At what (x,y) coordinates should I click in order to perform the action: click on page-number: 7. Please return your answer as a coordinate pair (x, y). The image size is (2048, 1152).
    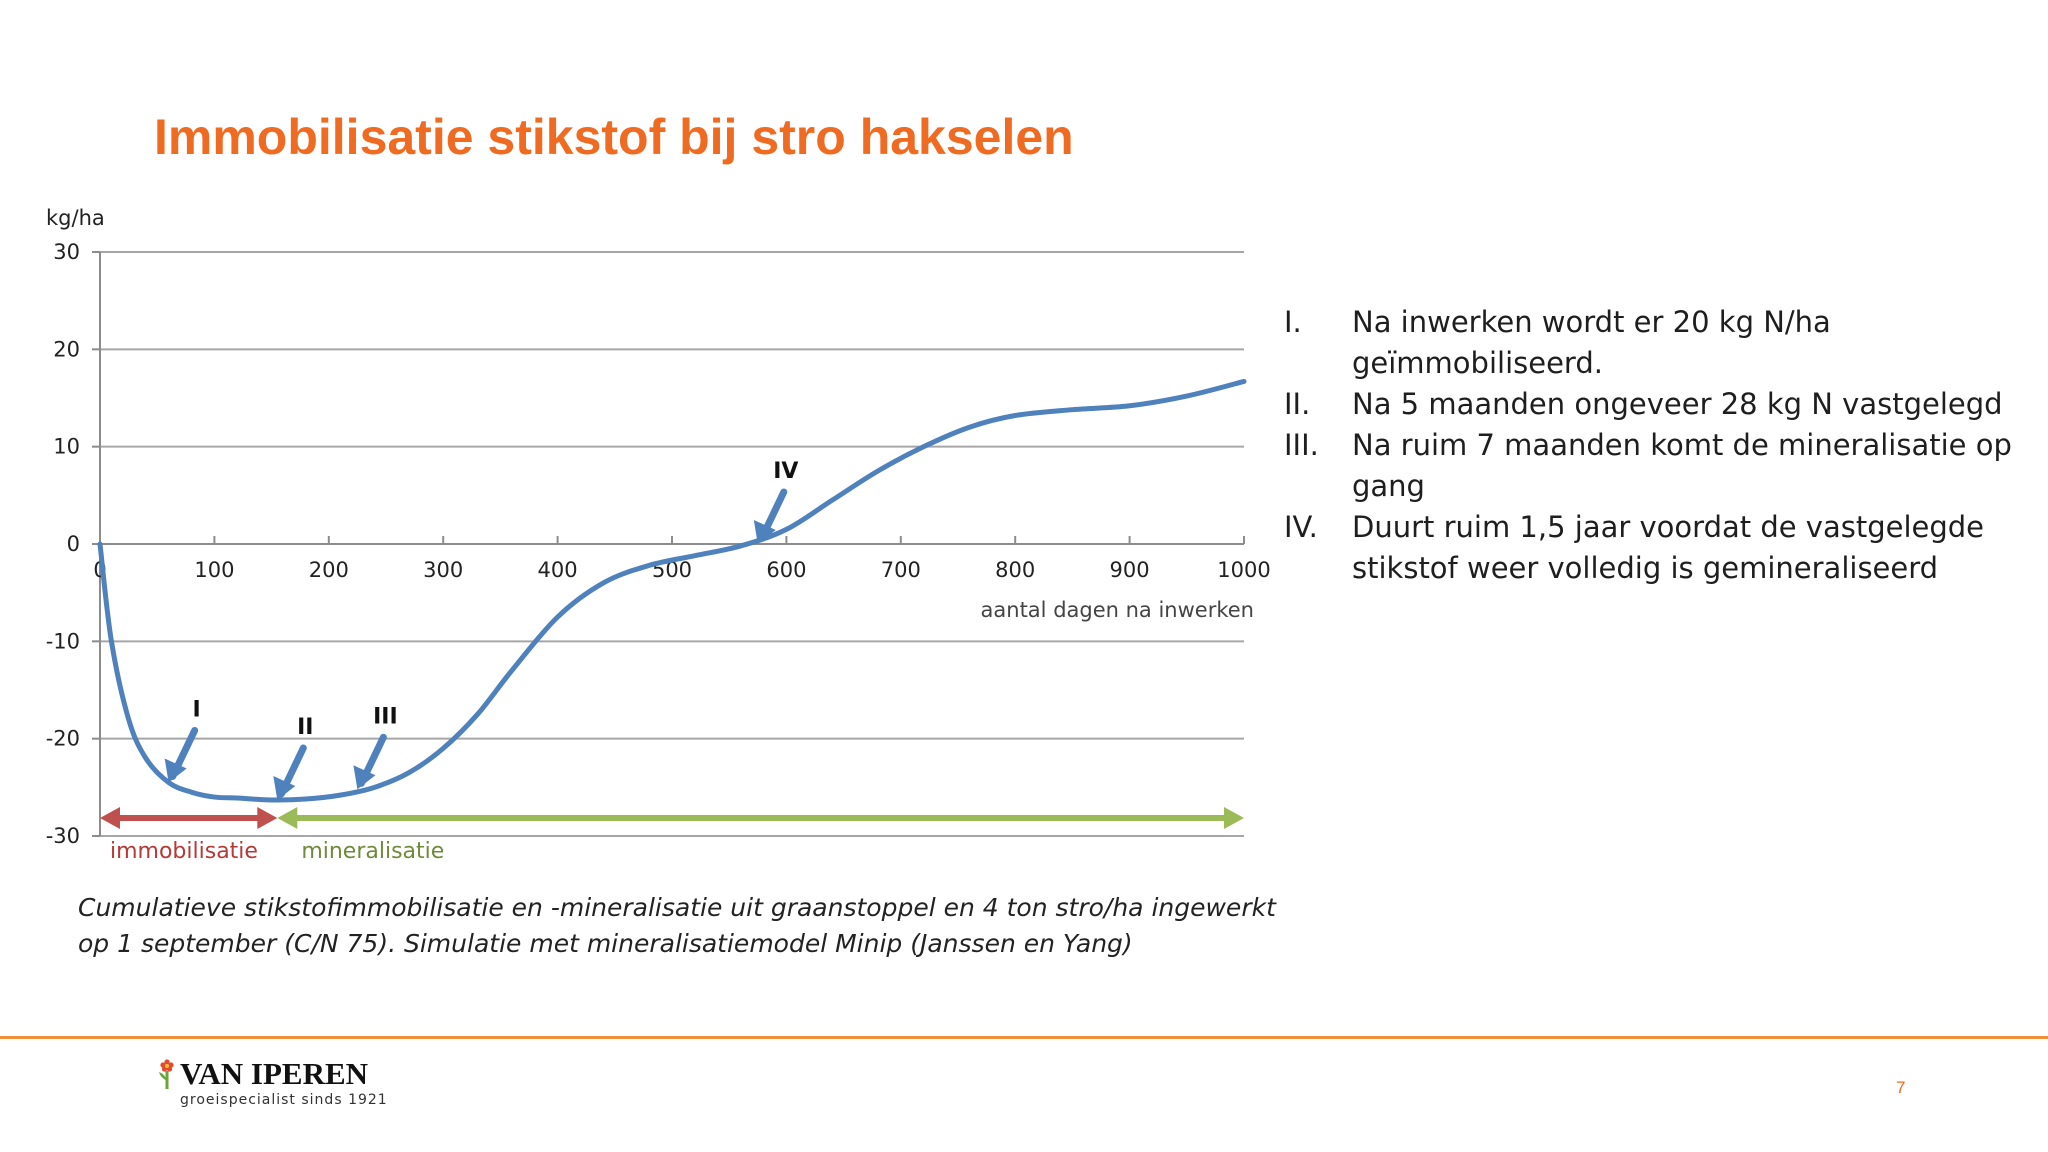
    Looking at the image, I should click on (1901, 1087).